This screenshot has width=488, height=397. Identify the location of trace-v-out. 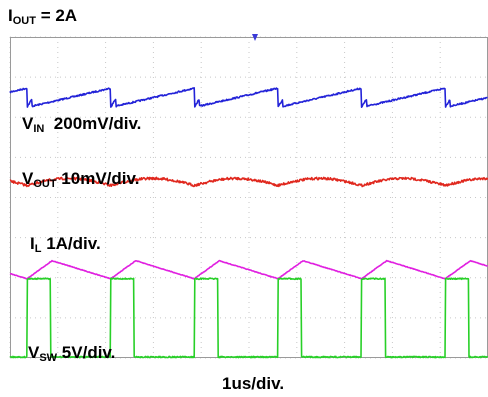
(248, 182).